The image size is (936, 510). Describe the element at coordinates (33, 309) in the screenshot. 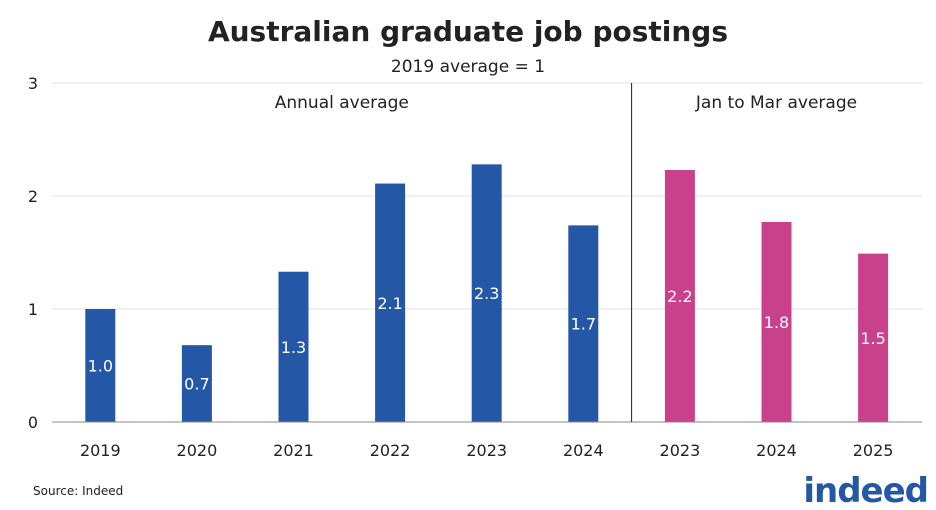

I see `y-tick-label: 1` at that location.